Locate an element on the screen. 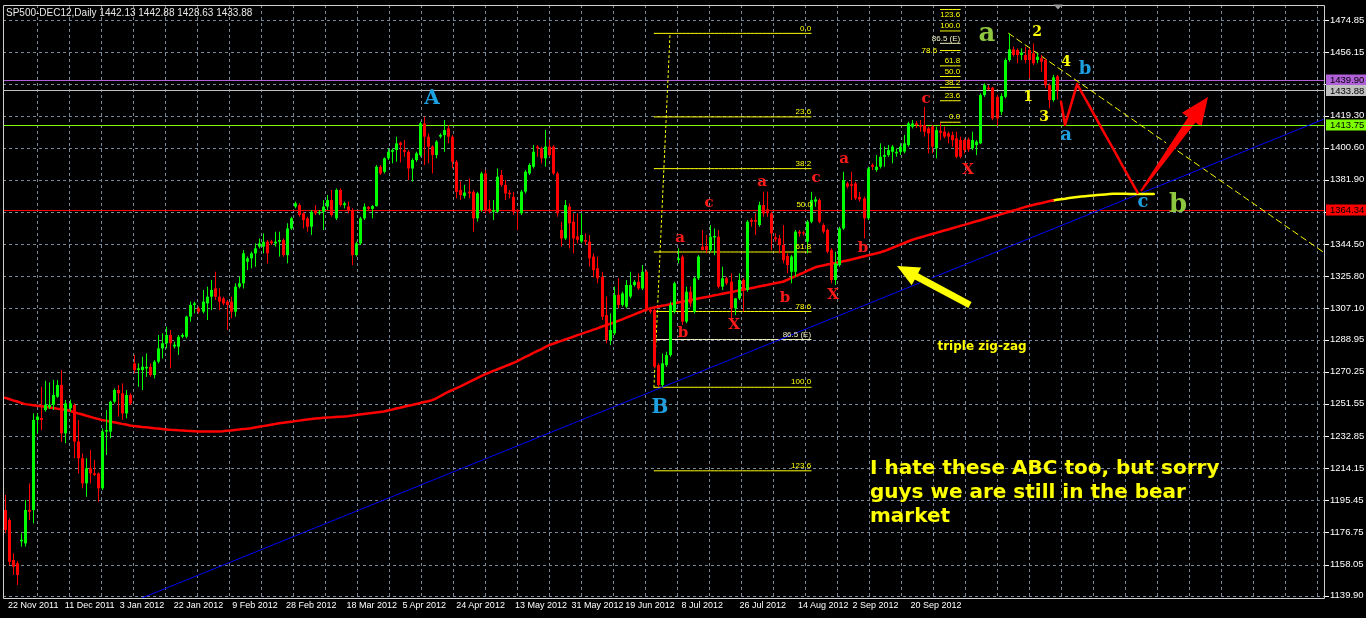  annotation: B is located at coordinates (660, 406).